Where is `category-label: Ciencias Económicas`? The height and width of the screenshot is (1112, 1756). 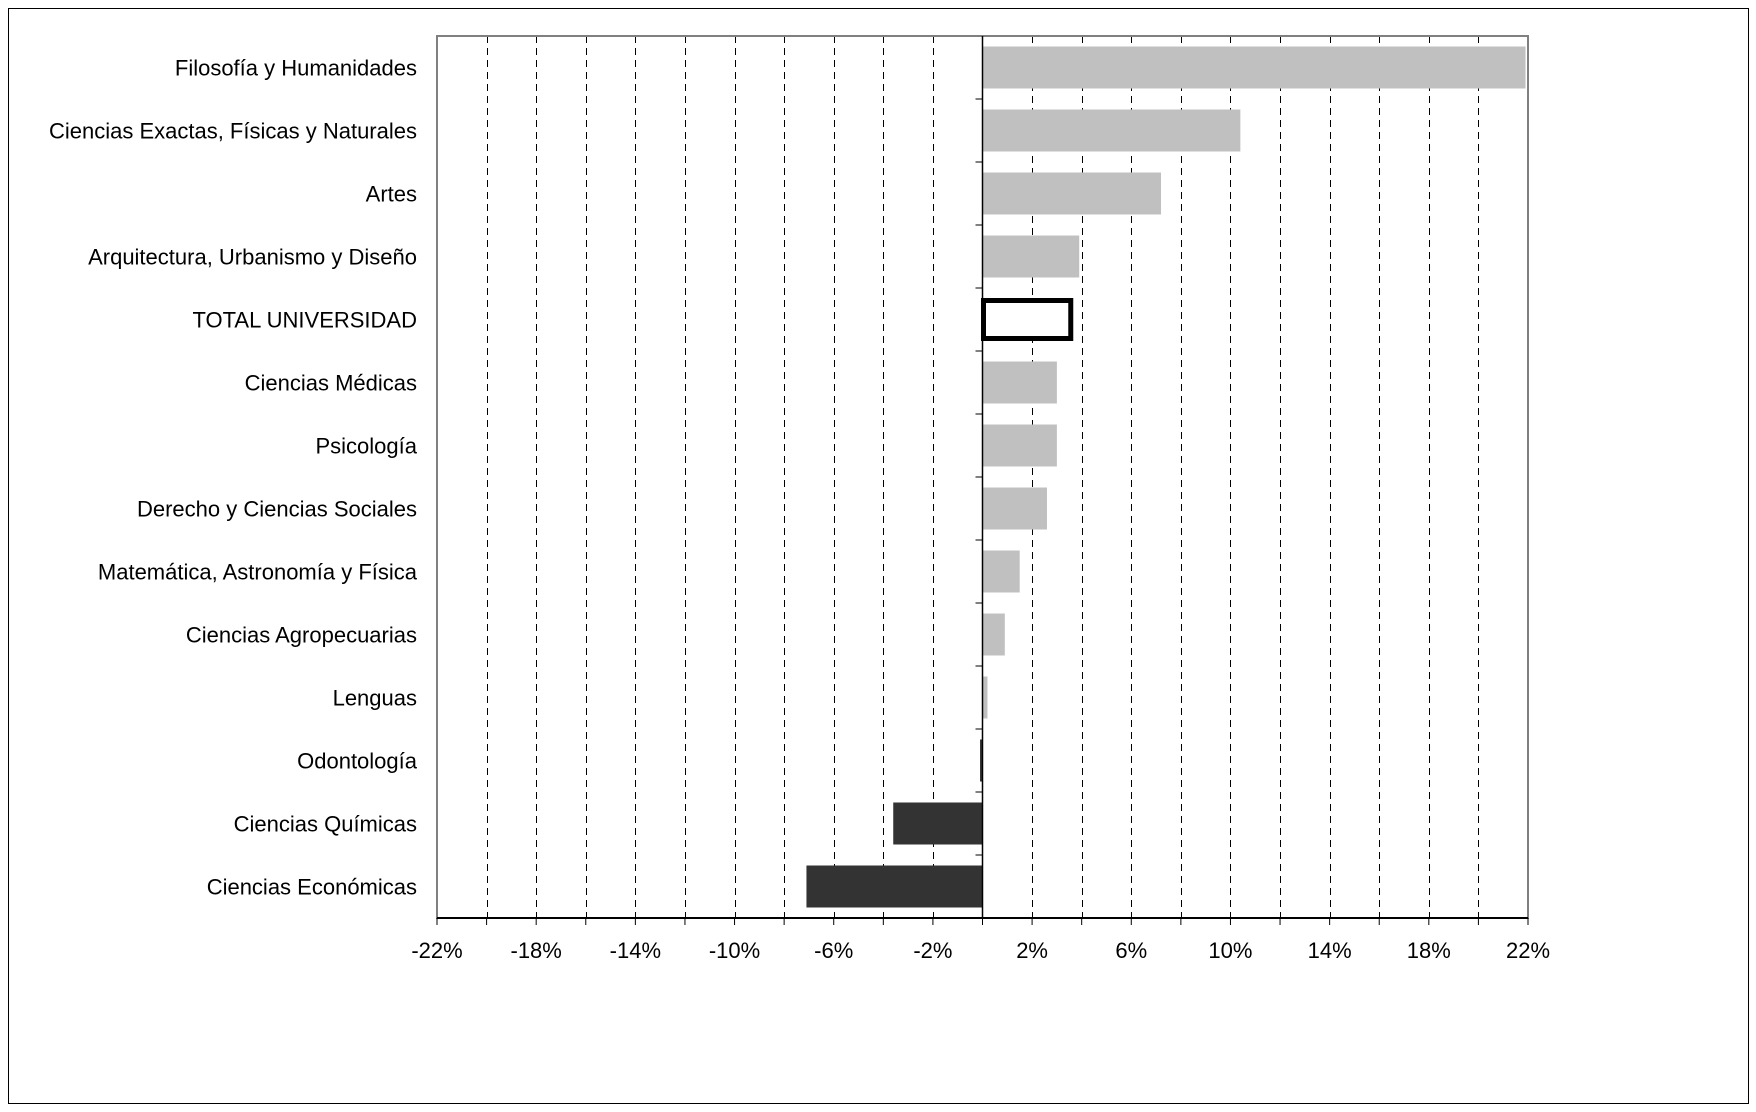 category-label: Ciencias Económicas is located at coordinates (312, 887).